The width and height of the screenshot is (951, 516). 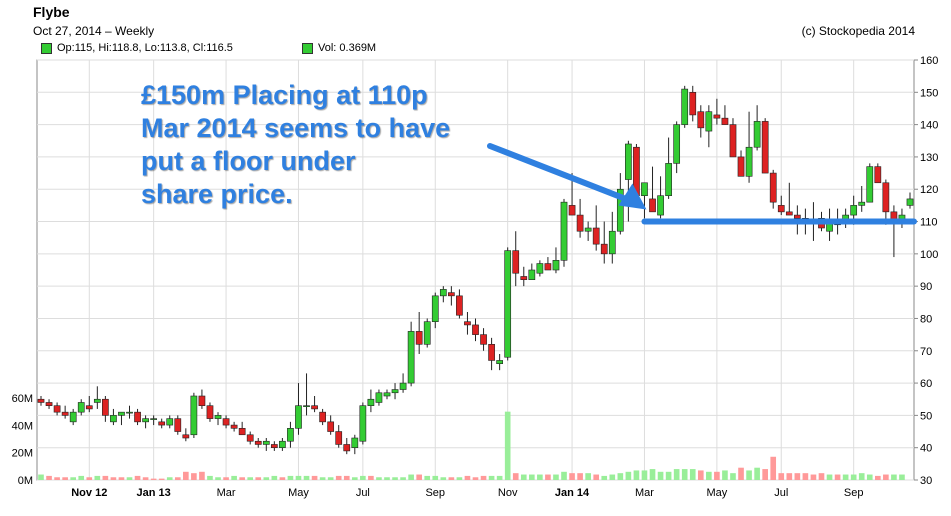 I want to click on legend-ohlc-text: Op:115, Hi:118.8, Lo:113.8, Cl:116.5, so click(x=145, y=48).